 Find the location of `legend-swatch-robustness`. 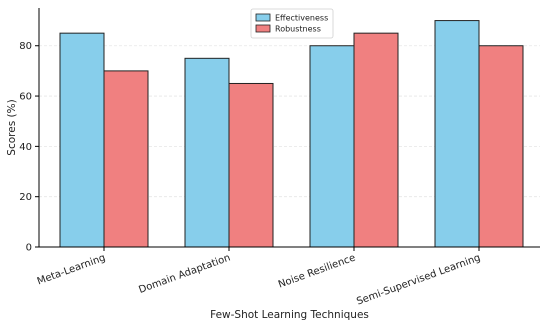

legend-swatch-robustness is located at coordinates (263, 28).